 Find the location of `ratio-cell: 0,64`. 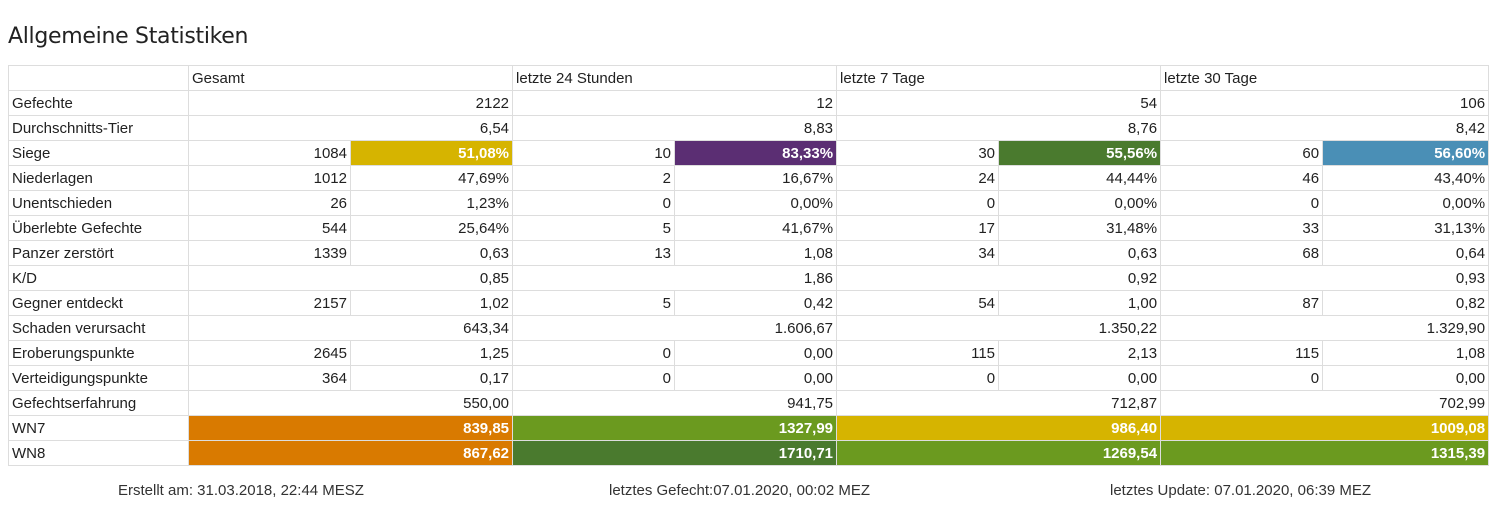

ratio-cell: 0,64 is located at coordinates (1406, 253).